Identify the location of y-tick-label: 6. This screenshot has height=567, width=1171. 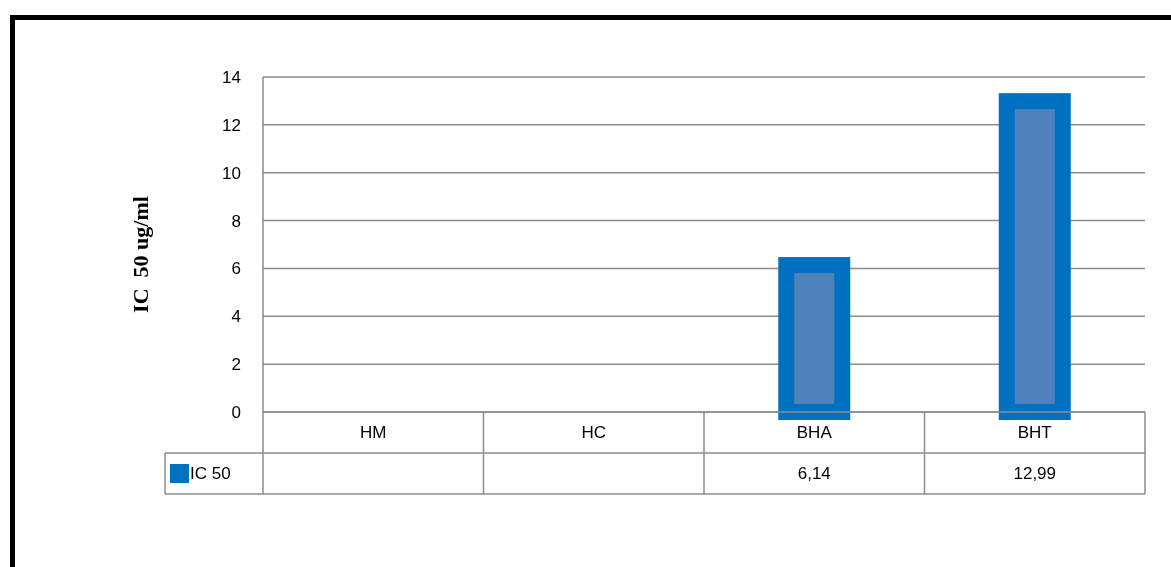
(236, 269).